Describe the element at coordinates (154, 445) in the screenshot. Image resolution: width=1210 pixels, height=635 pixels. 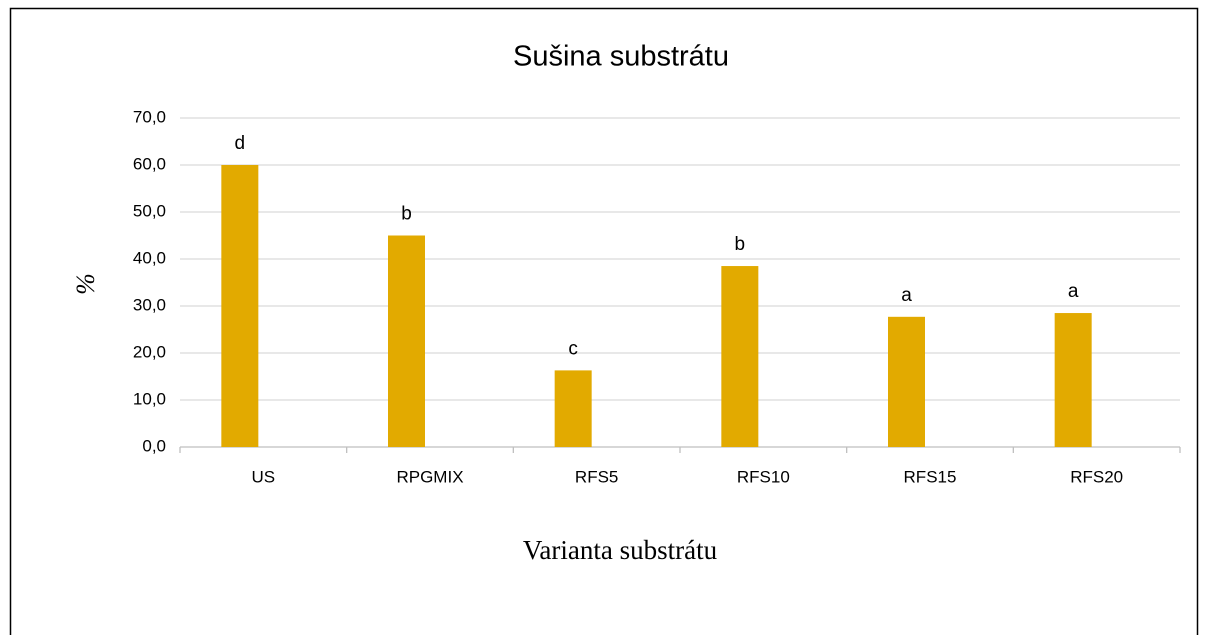
I see `y-tick-label: 0,0` at that location.